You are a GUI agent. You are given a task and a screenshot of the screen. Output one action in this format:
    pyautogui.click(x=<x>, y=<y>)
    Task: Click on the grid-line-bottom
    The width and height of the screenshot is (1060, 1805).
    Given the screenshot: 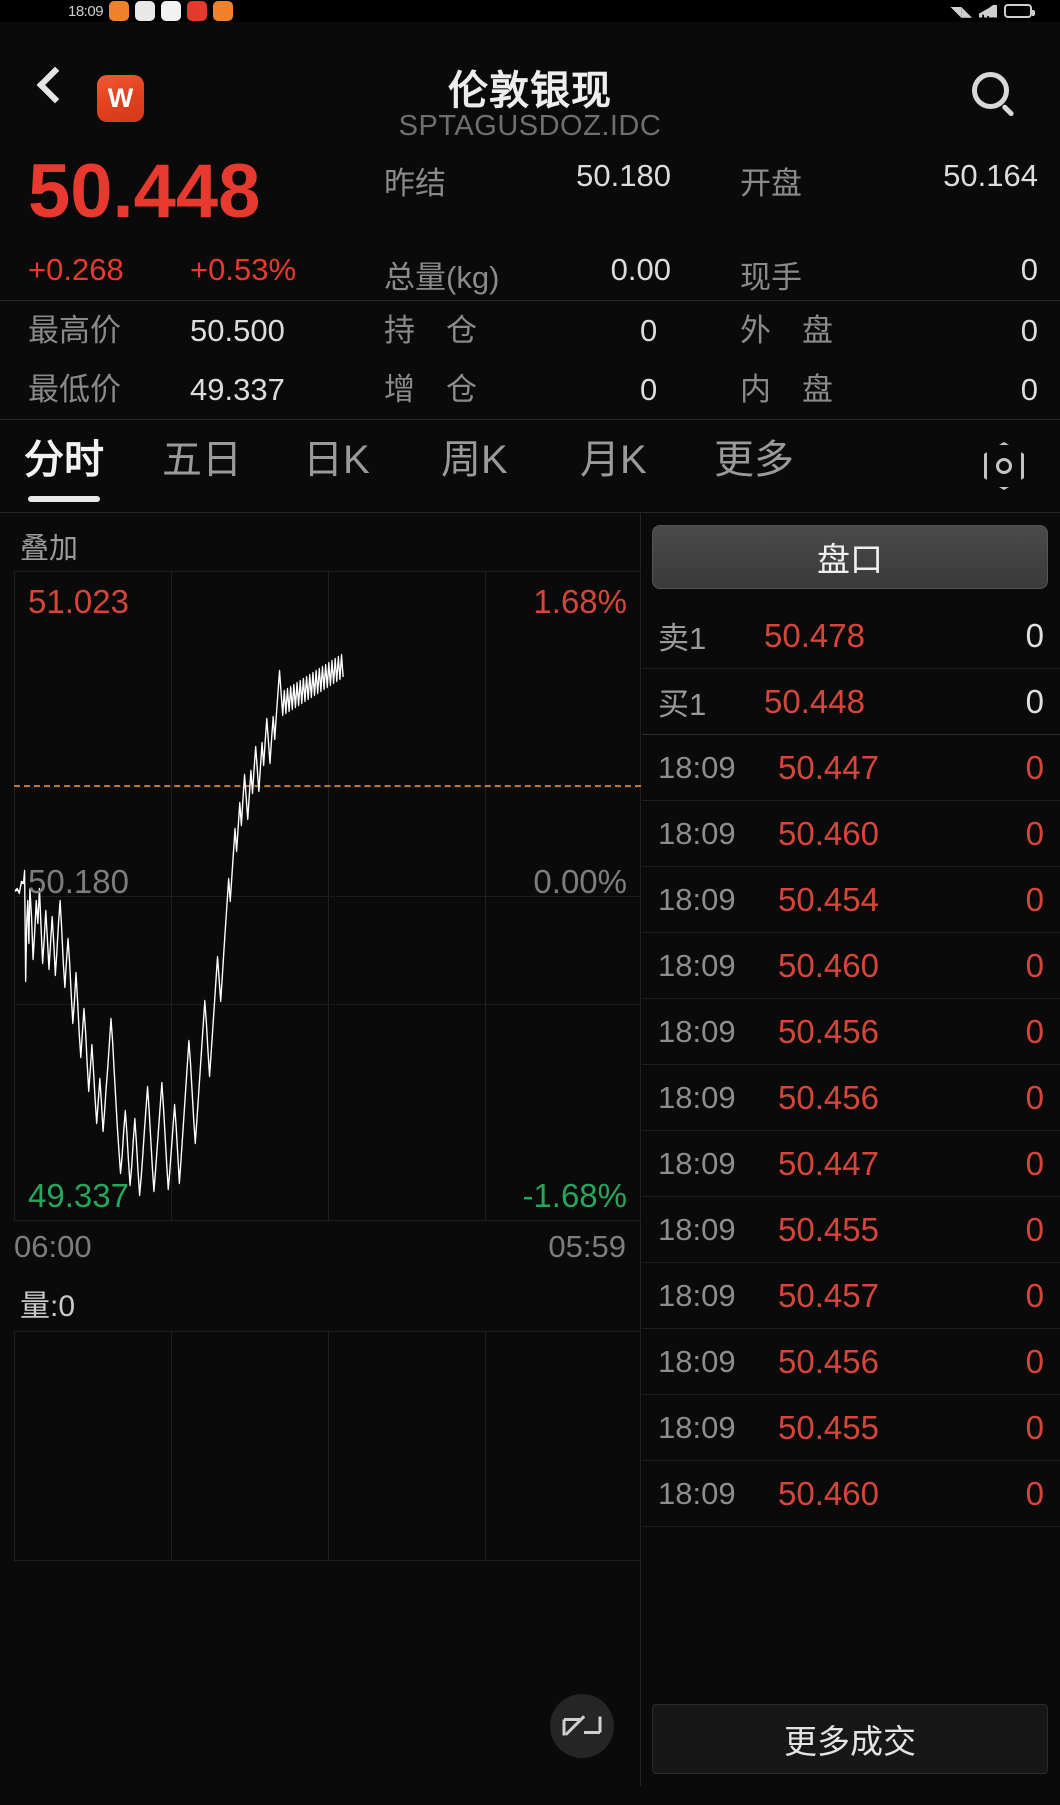 What is the action you would take?
    pyautogui.click(x=327, y=1220)
    